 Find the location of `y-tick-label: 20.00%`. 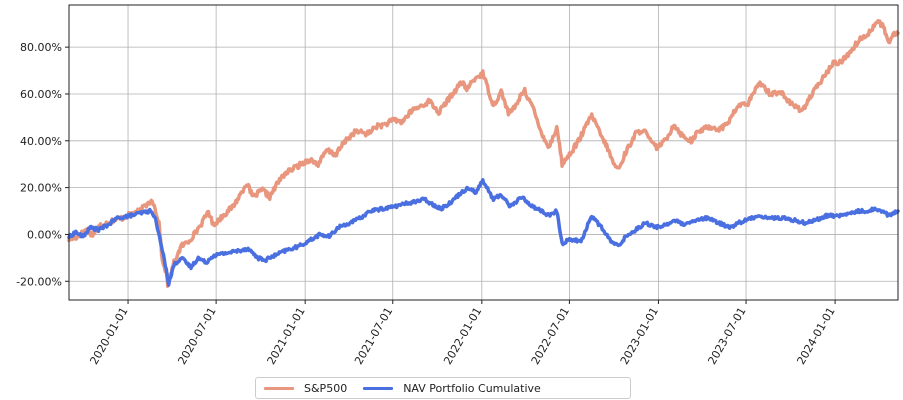

y-tick-label: 20.00% is located at coordinates (41, 188).